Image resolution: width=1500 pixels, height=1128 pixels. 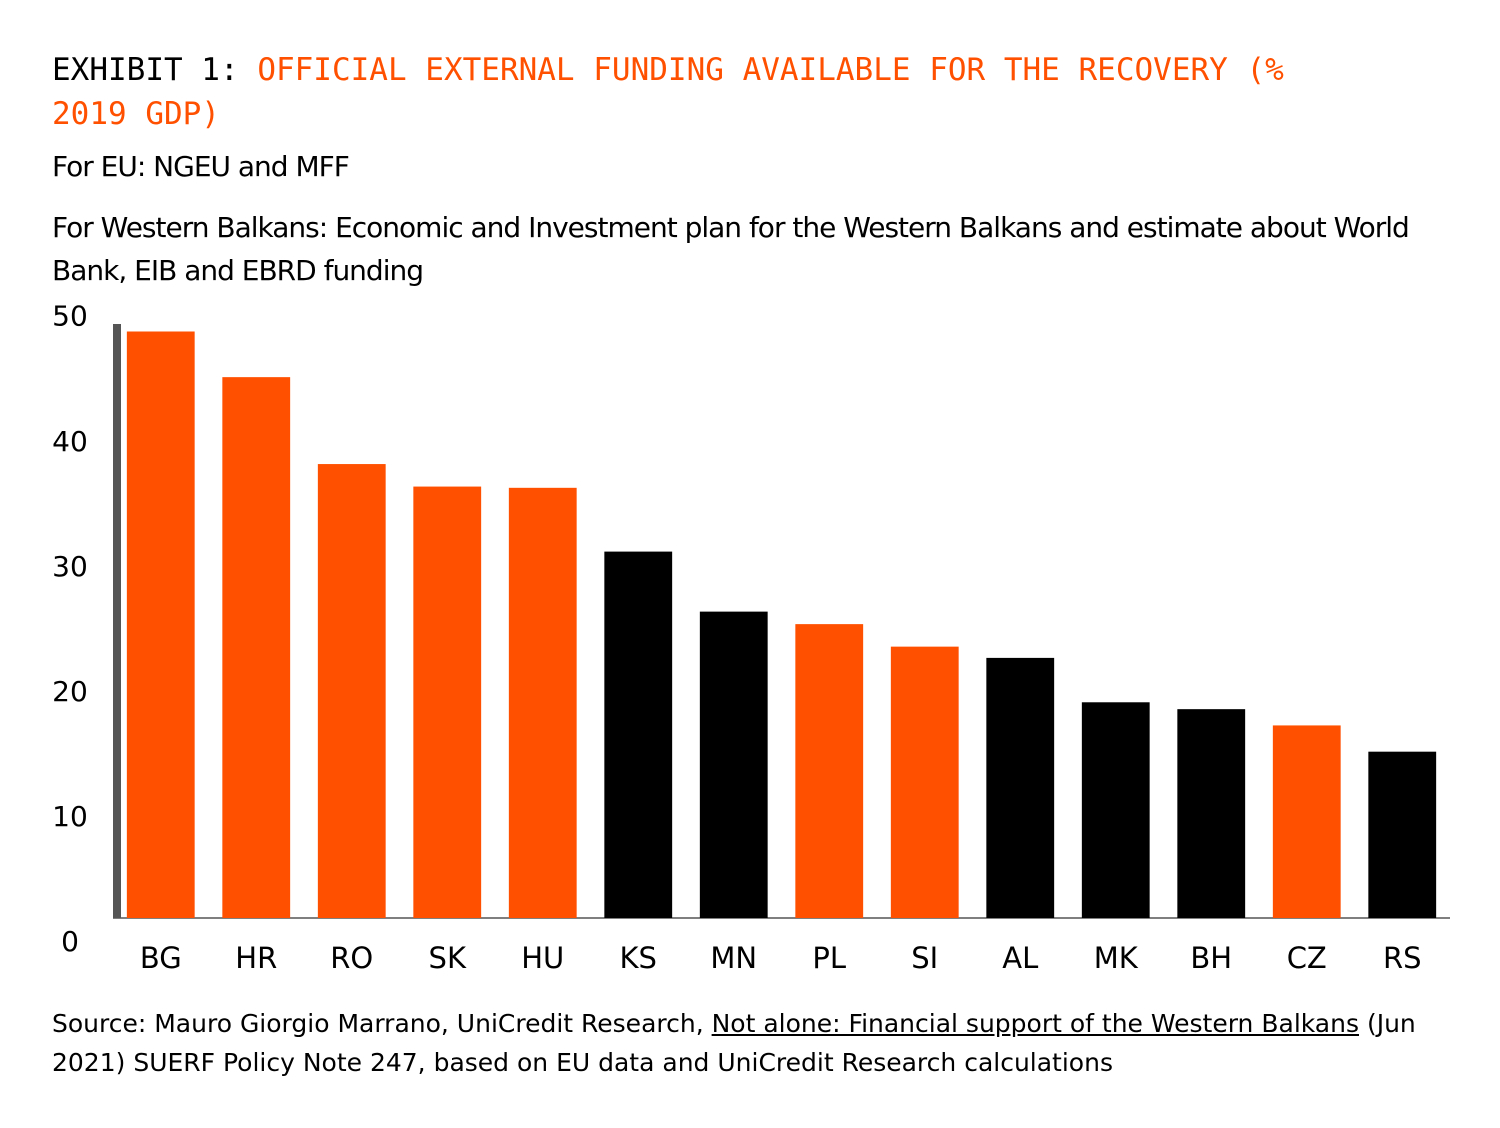 I want to click on x-tick-label: MK, so click(x=1116, y=958).